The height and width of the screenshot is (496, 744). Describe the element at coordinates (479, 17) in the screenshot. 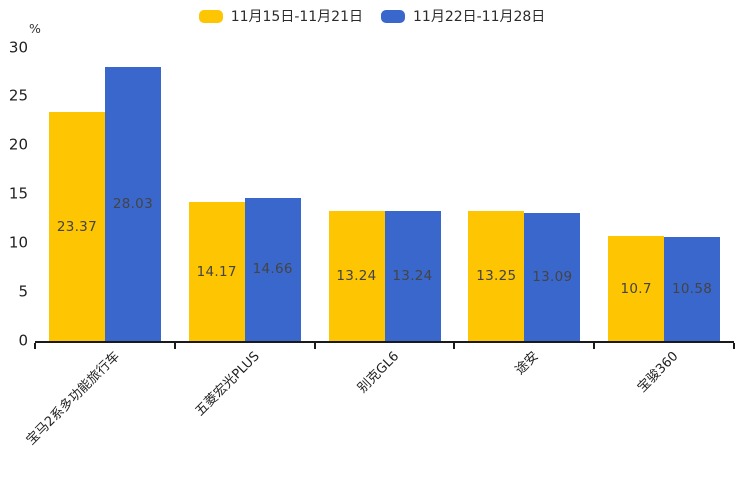

I see `legend-label-week2: 11月22日-11月28日` at that location.